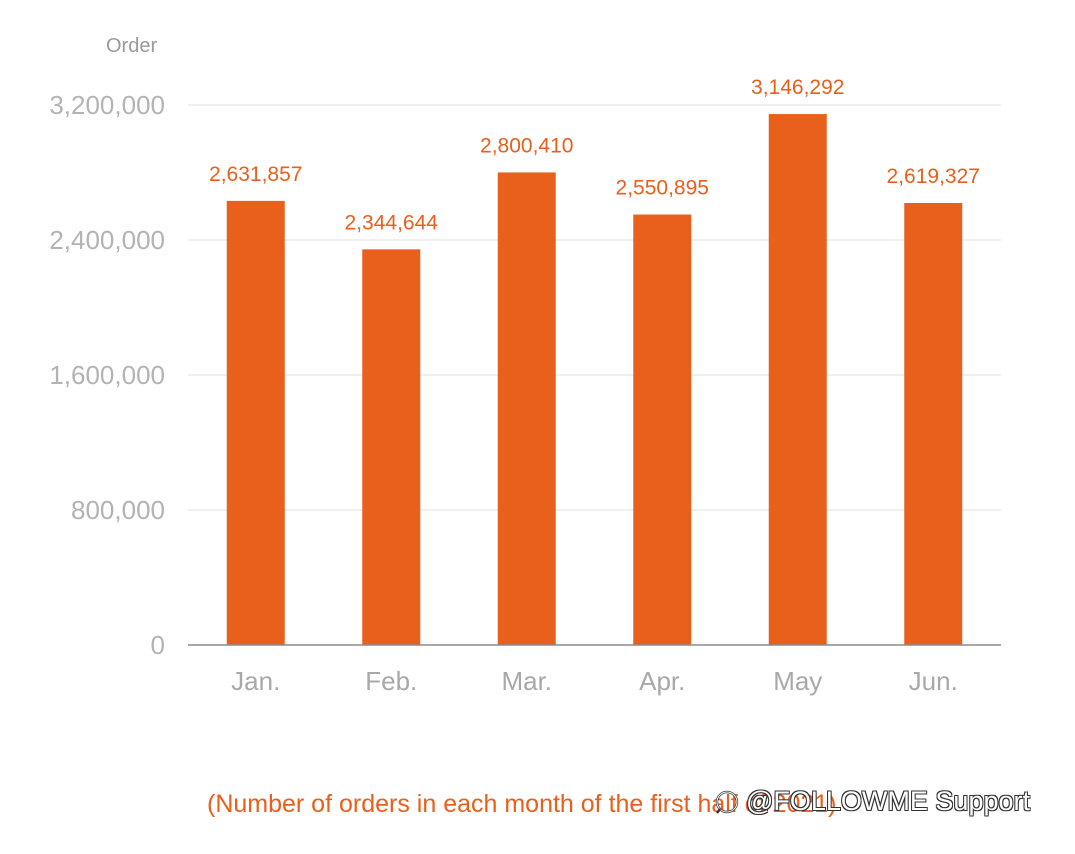 The image size is (1075, 854). I want to click on y-tick-label: 800,000, so click(118, 510).